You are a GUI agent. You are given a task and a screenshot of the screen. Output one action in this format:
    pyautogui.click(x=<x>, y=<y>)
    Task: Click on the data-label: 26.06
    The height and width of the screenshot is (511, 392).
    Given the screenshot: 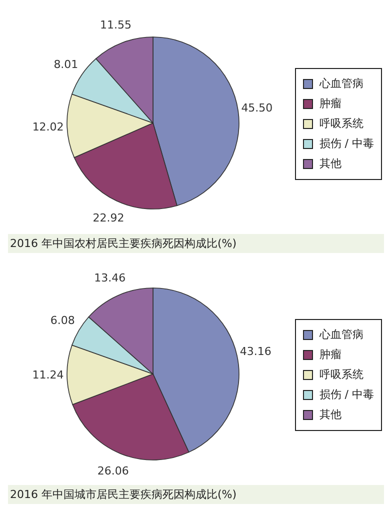 What is the action you would take?
    pyautogui.click(x=113, y=471)
    